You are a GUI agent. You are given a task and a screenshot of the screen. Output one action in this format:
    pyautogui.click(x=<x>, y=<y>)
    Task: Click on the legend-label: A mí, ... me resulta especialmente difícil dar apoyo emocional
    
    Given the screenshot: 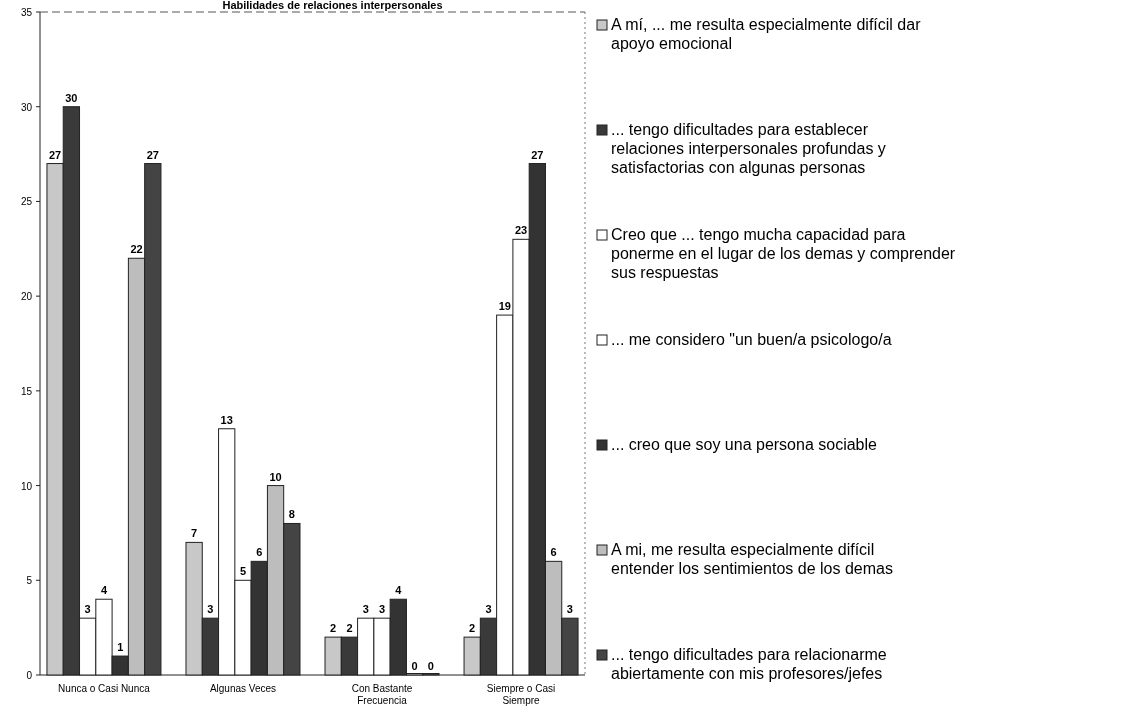 What is the action you would take?
    pyautogui.click(x=766, y=34)
    